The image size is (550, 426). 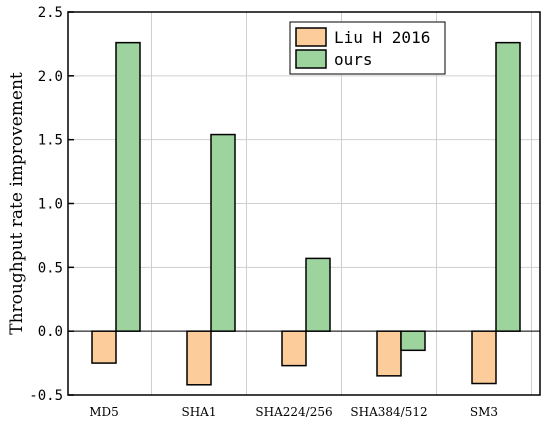 I want to click on y-tick-label: 2.5, so click(x=50, y=13).